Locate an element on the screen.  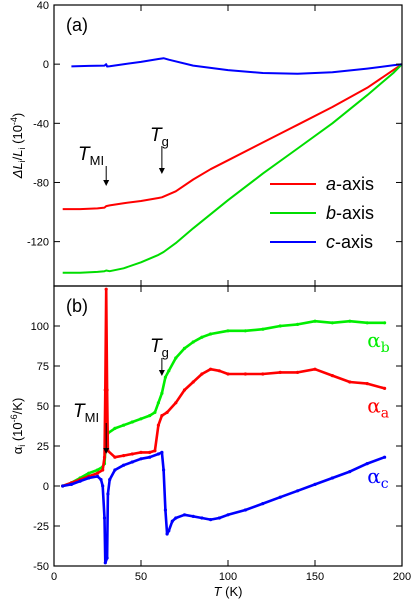
legend: a-axis b-axis c-axis is located at coordinates (322, 213).